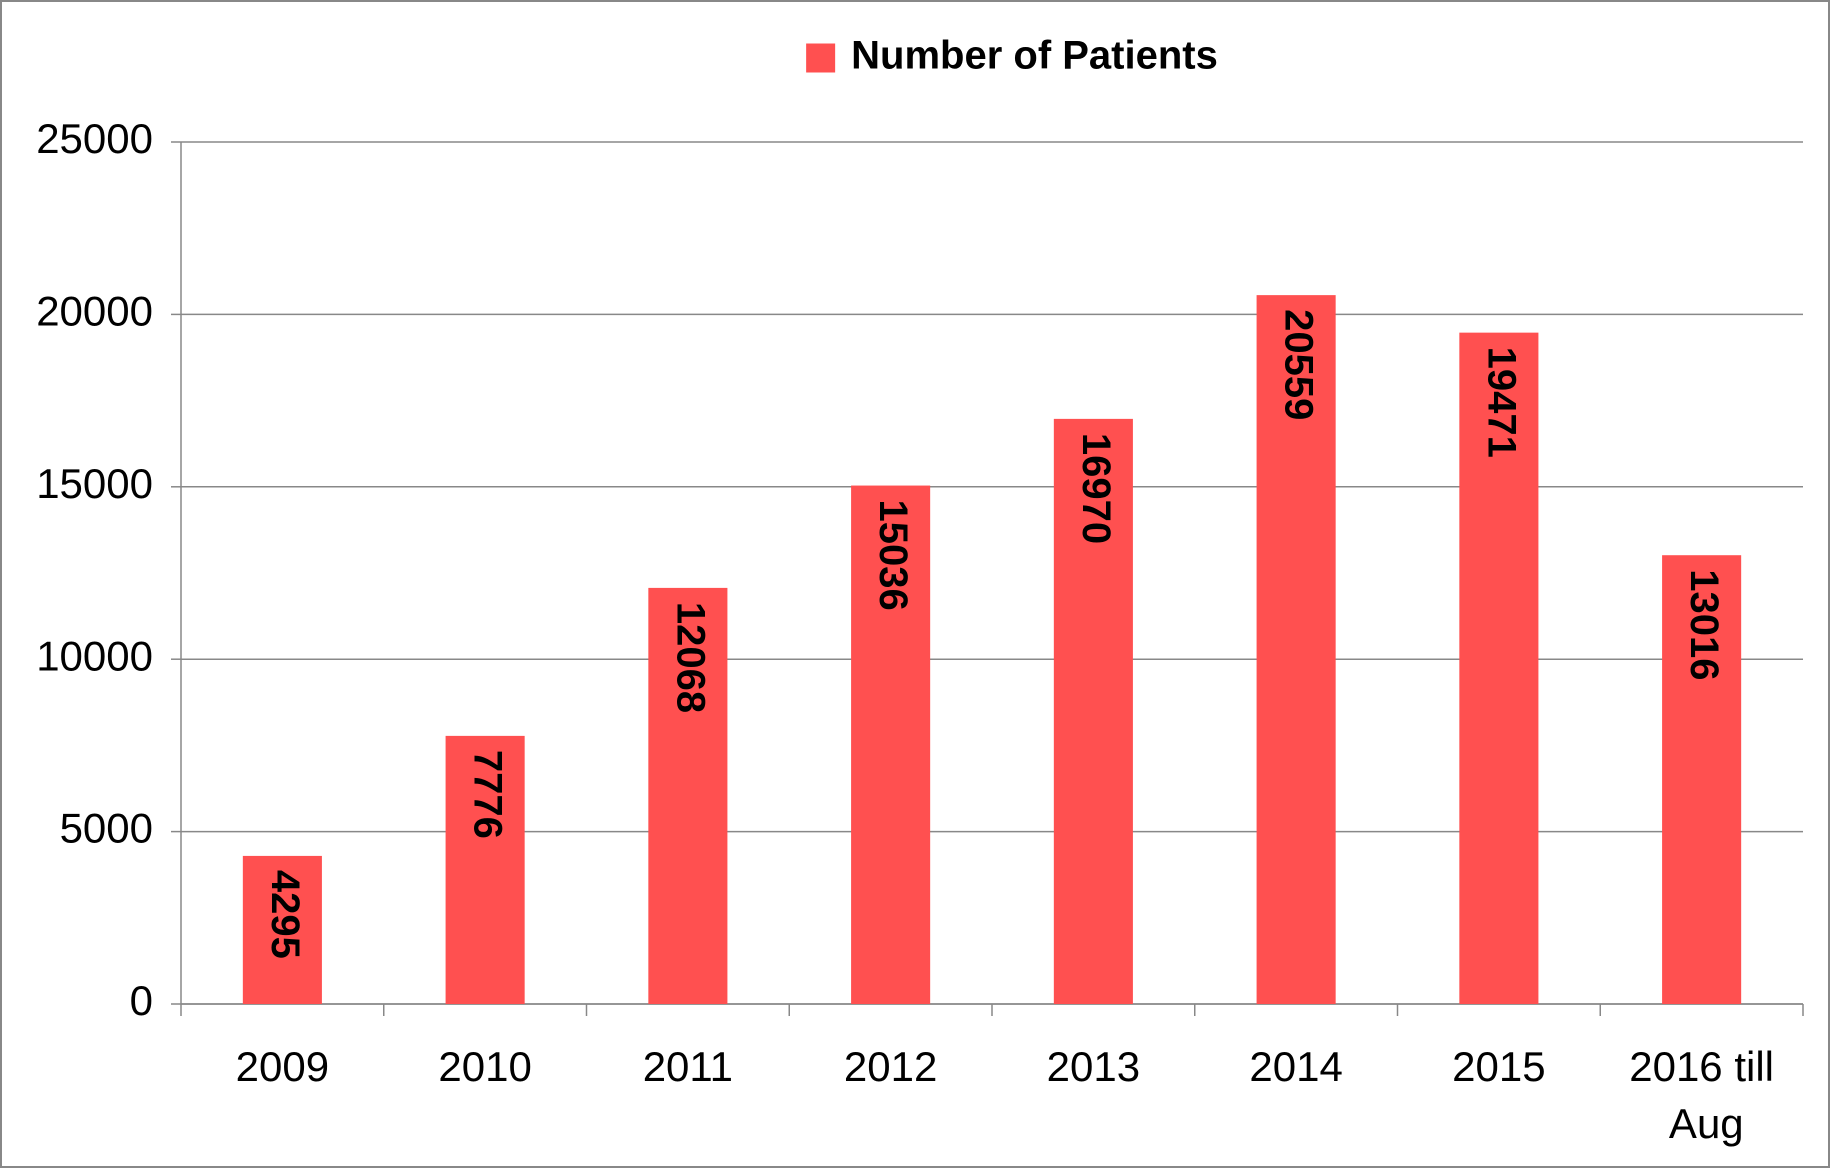 This screenshot has height=1168, width=1830. I want to click on y-tick-label: 15000, so click(94, 483).